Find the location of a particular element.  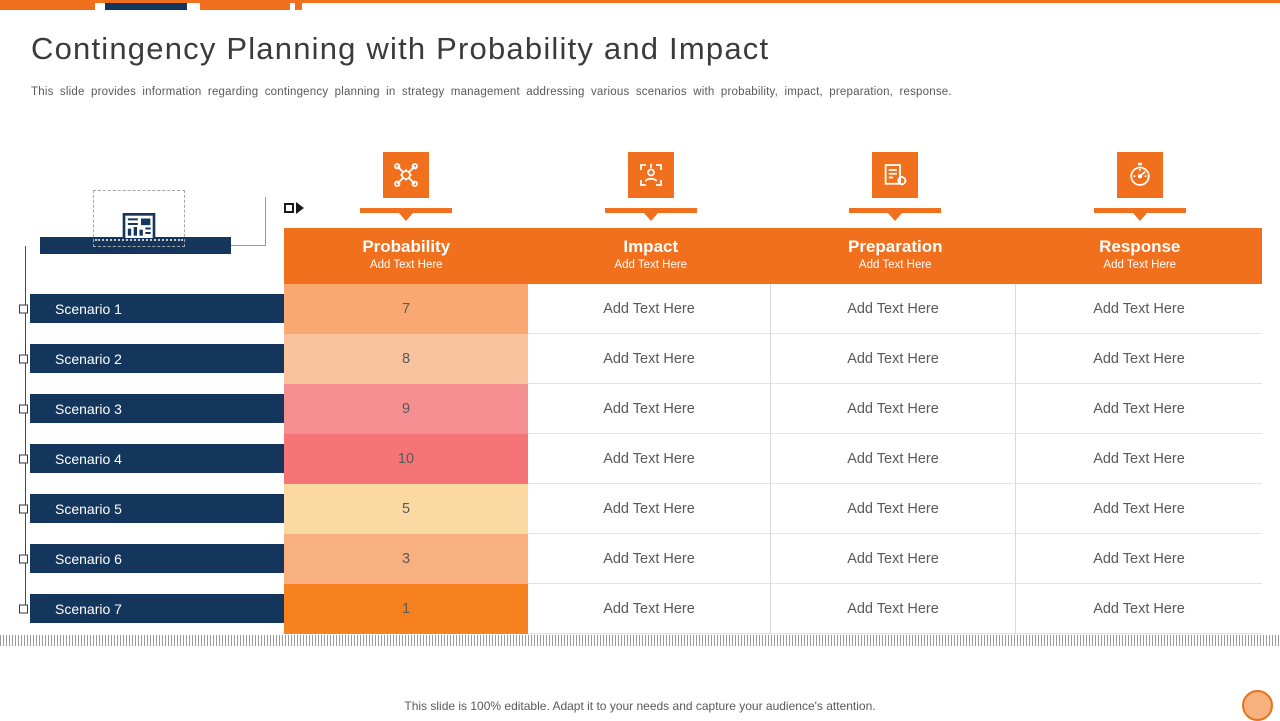

scenario-spine-line is located at coordinates (25, 427).